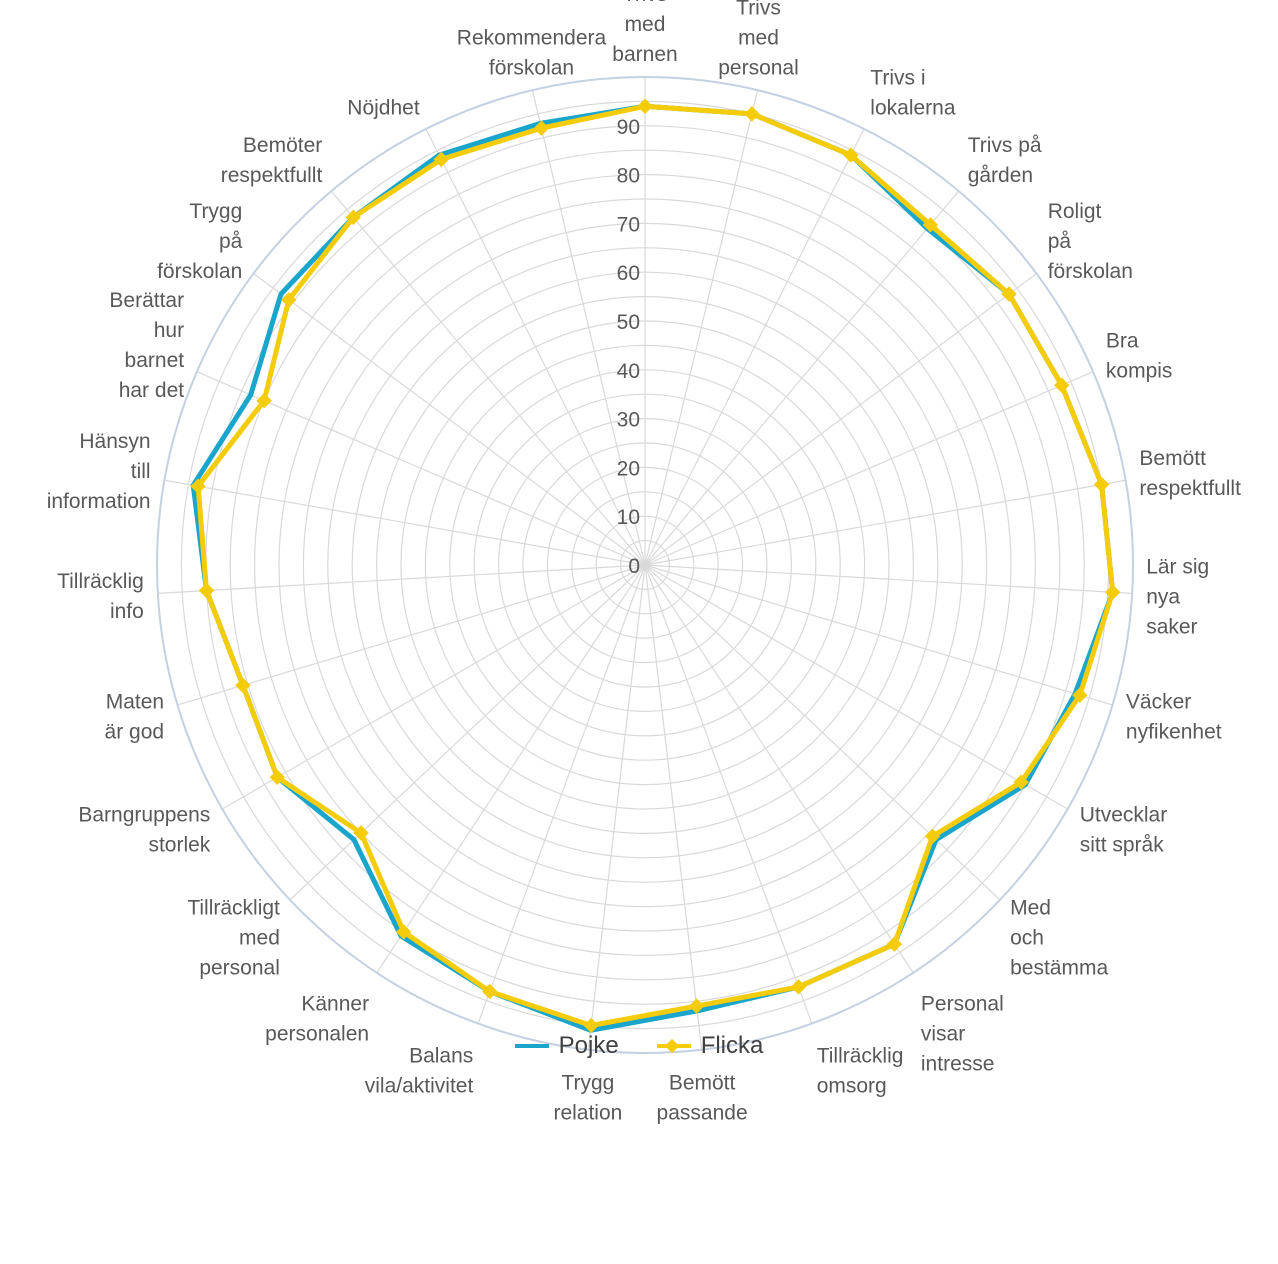  I want to click on legend-diamond-icon, so click(671, 1046).